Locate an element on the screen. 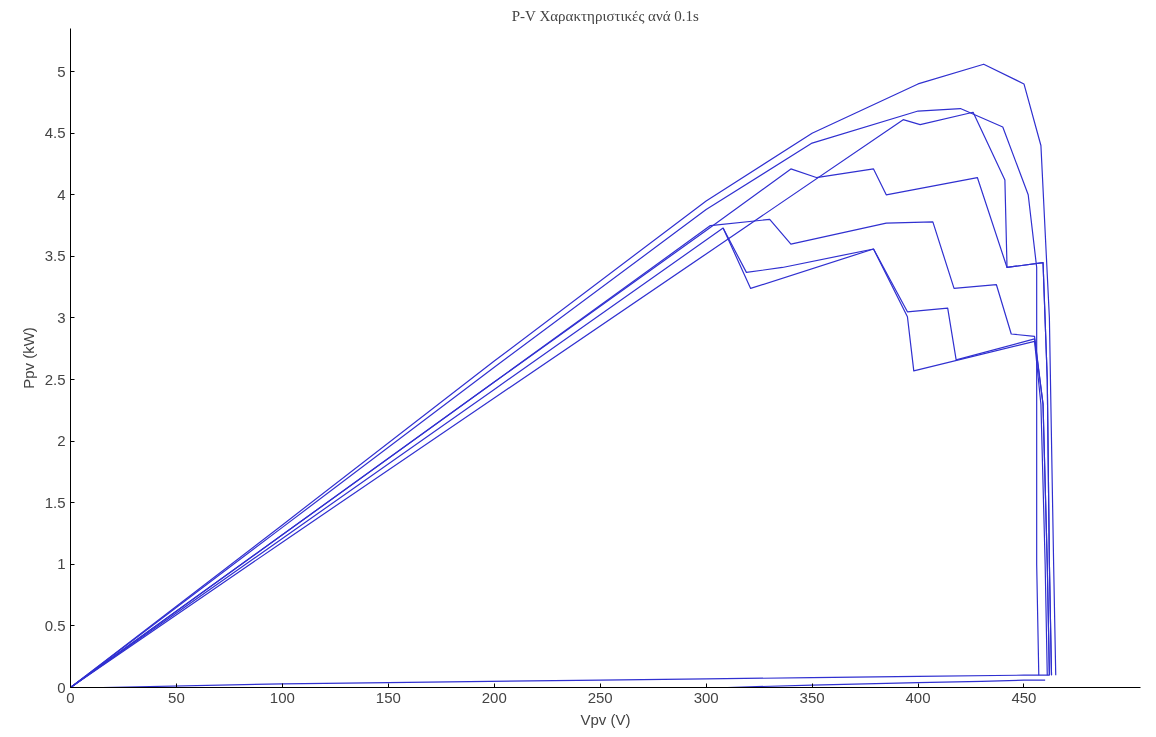 Image resolution: width=1156 pixels, height=737 pixels. x-tick-label: 350 is located at coordinates (812, 697).